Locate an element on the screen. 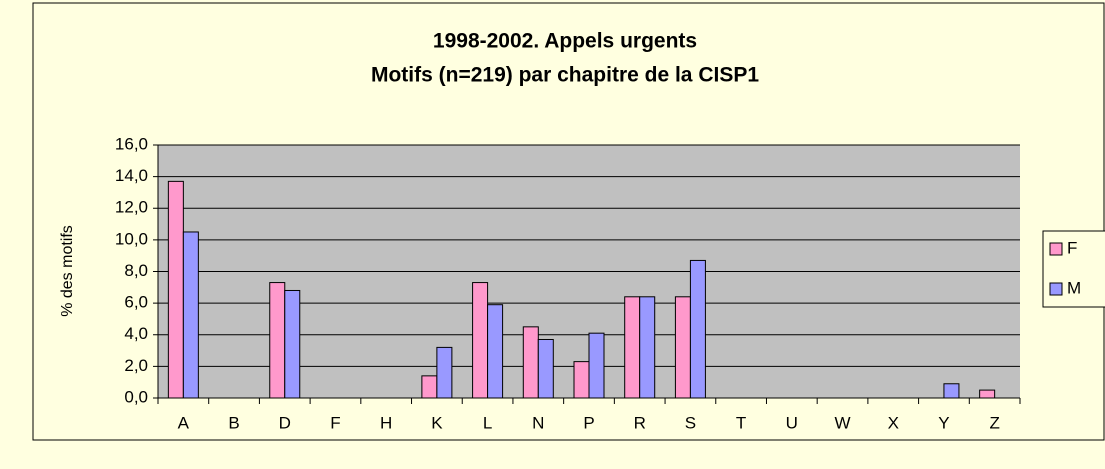 This screenshot has width=1105, height=469. chart-title: 1998-2002. Appels urgents is located at coordinates (565, 41).